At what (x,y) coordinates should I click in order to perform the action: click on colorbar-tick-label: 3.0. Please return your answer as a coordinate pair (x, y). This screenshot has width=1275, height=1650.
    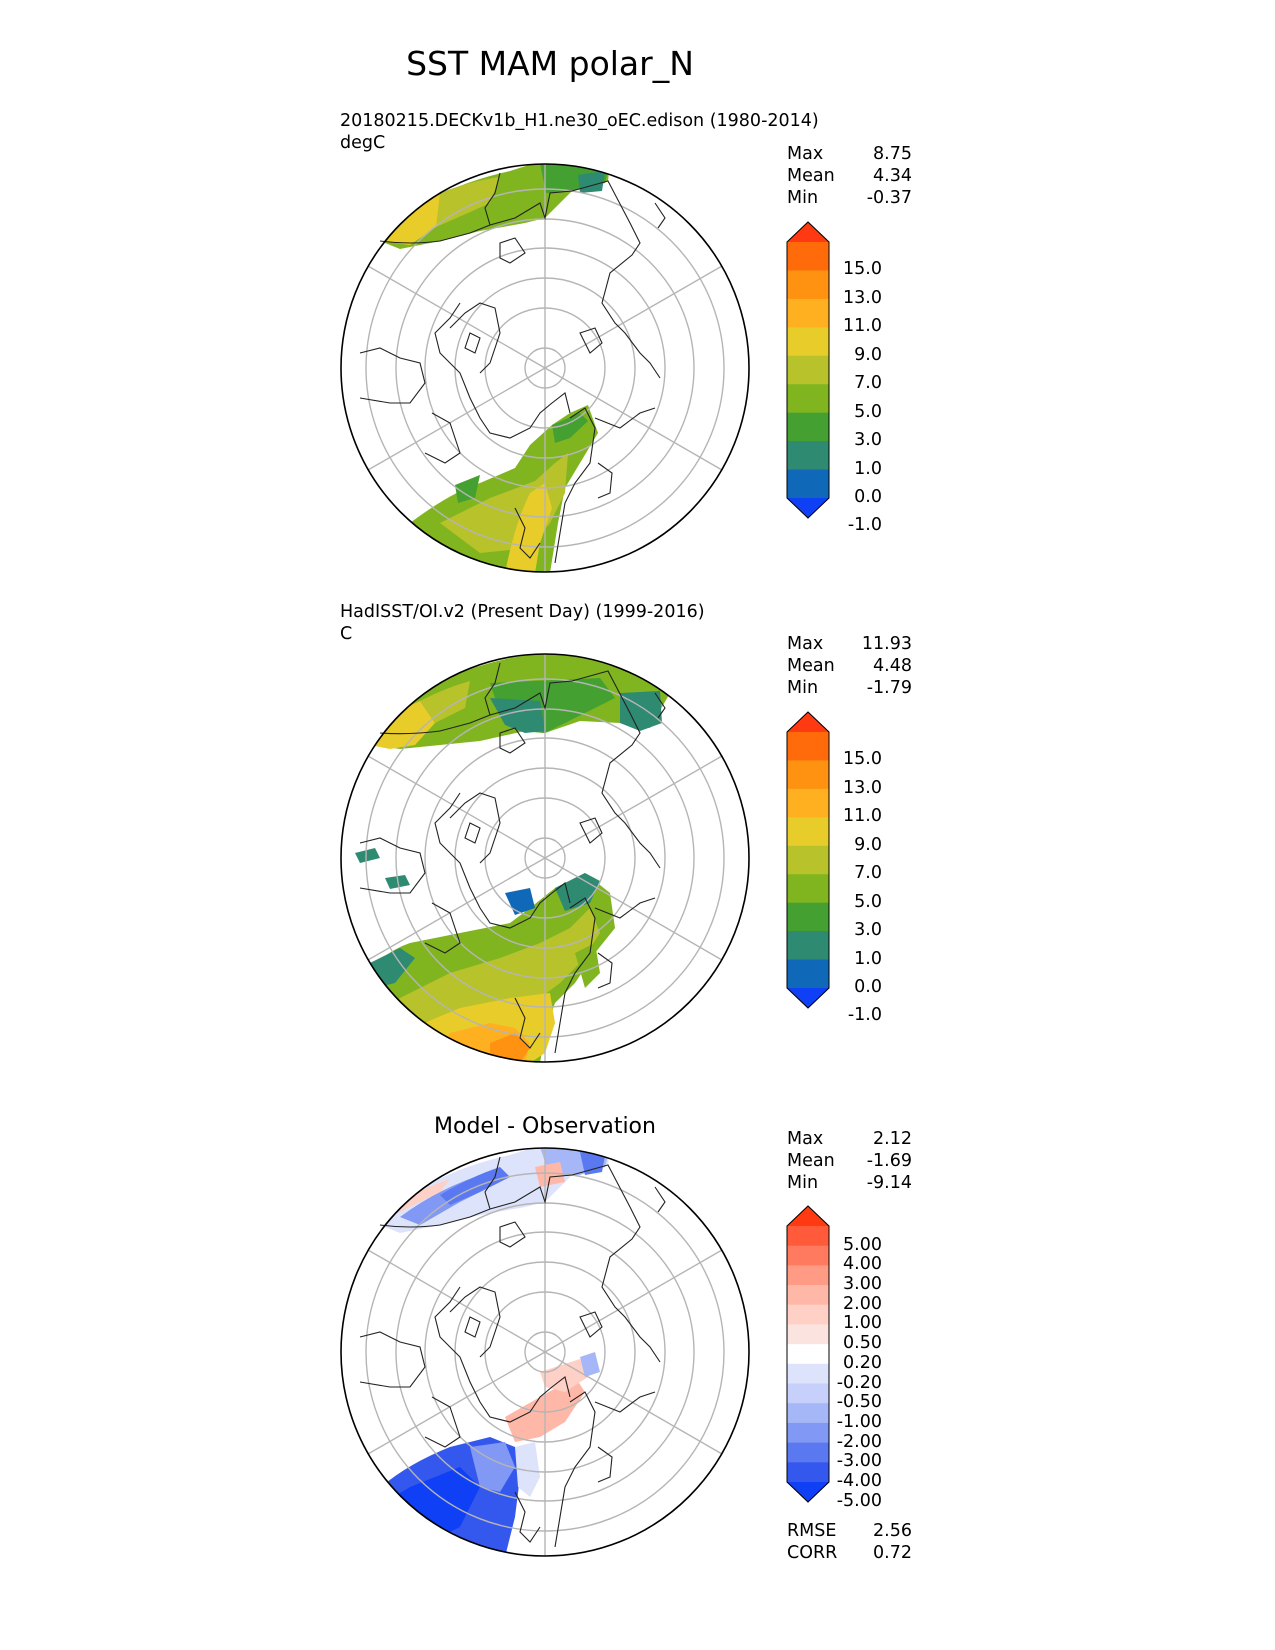
    Looking at the image, I should click on (868, 930).